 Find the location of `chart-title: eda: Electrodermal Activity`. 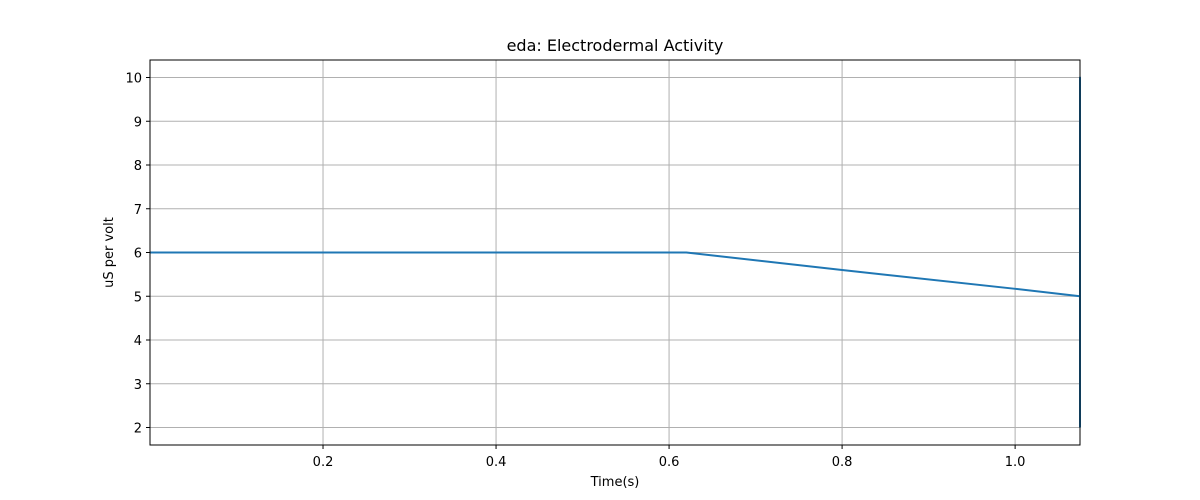

chart-title: eda: Electrodermal Activity is located at coordinates (615, 45).